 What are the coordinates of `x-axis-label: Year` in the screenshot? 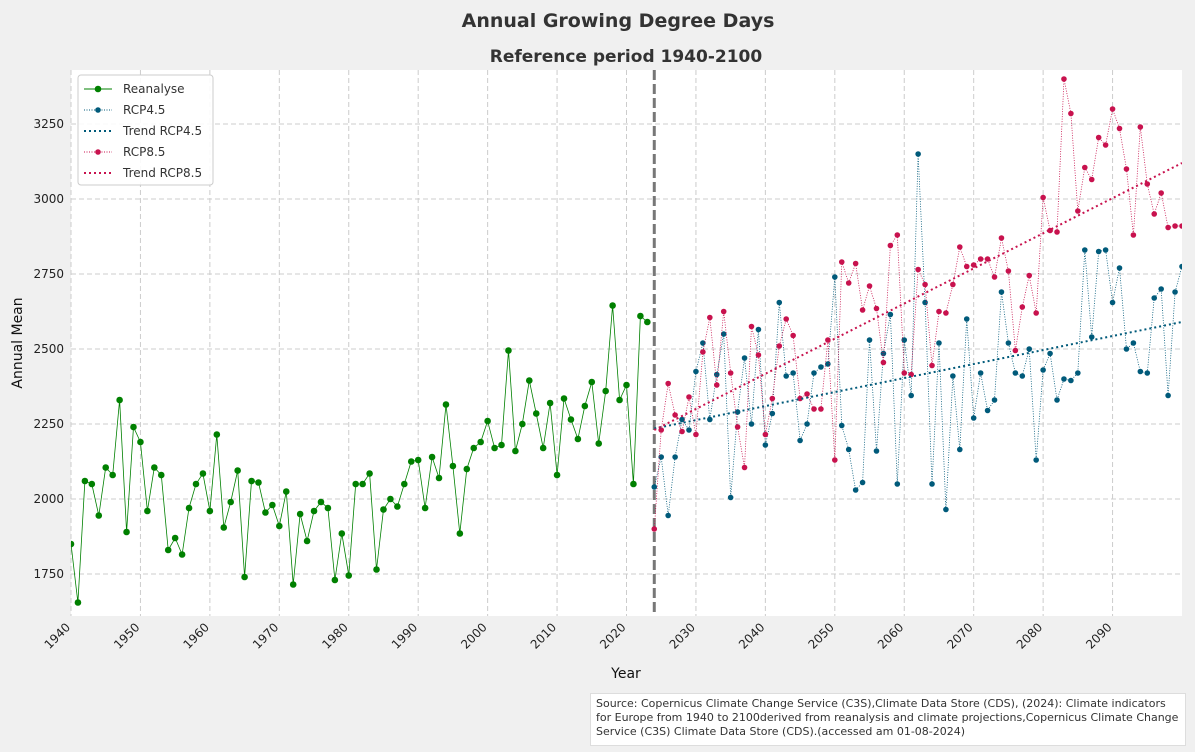 It's located at (625, 674).